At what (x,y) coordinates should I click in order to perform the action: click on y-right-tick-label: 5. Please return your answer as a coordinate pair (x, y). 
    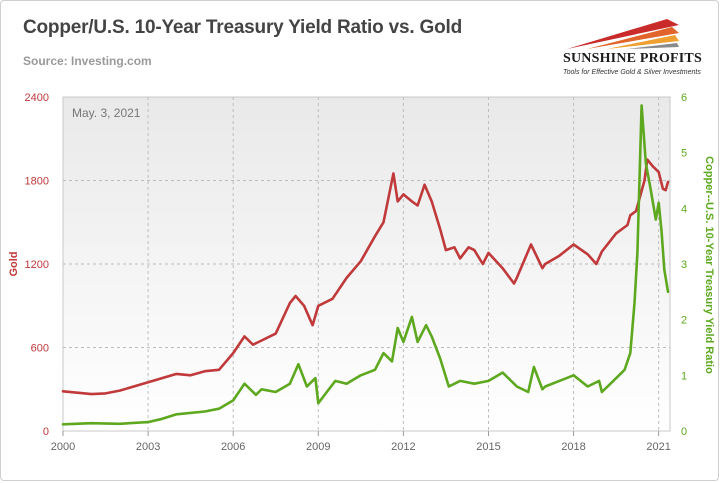
    Looking at the image, I should click on (684, 154).